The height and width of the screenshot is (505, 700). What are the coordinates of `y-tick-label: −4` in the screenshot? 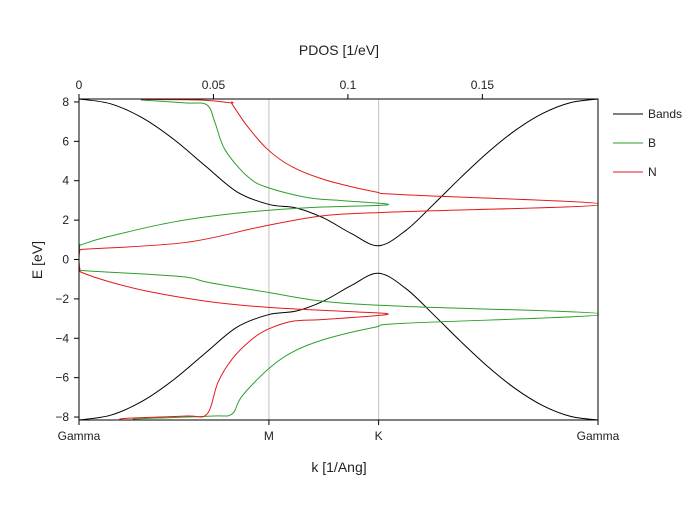 It's located at (62, 338).